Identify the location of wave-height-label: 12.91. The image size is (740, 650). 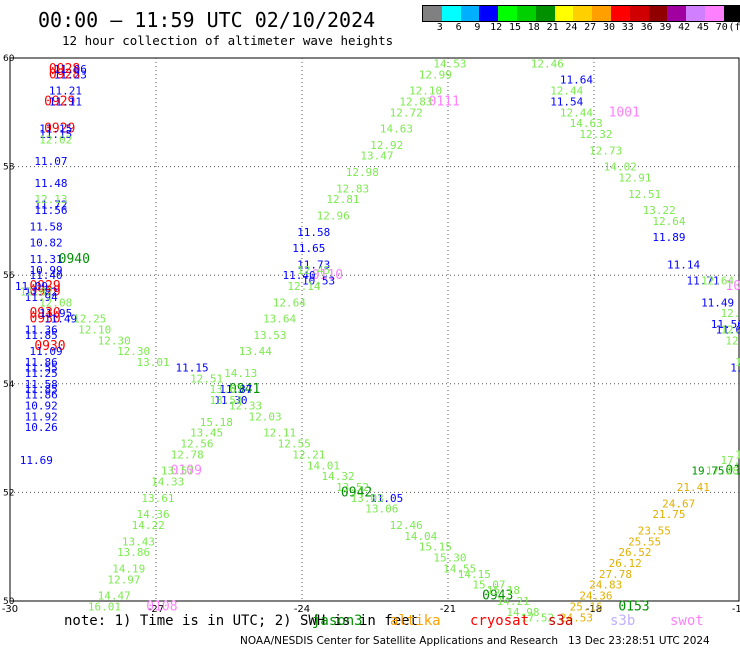
(634, 177).